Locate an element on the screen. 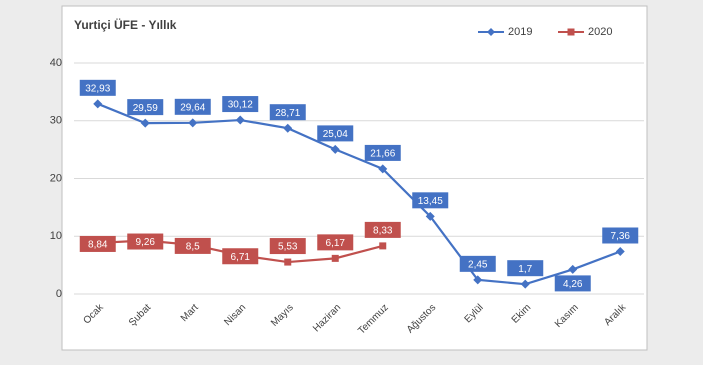 This screenshot has height=365, width=703. data-label: 8,33 is located at coordinates (382, 229).